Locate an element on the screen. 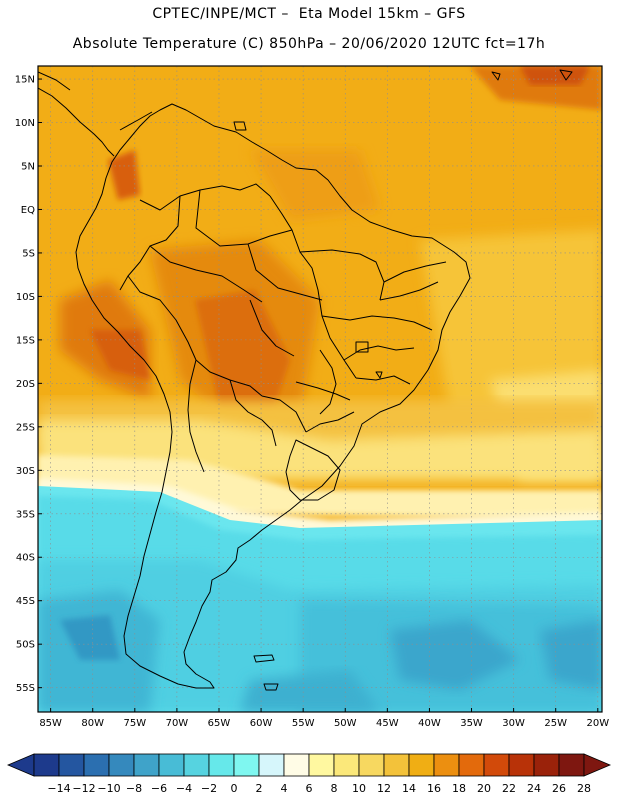  chart-title-line1: CPTEC/INPE/MCT – Eta Model 15km – GFS is located at coordinates (309, 14).